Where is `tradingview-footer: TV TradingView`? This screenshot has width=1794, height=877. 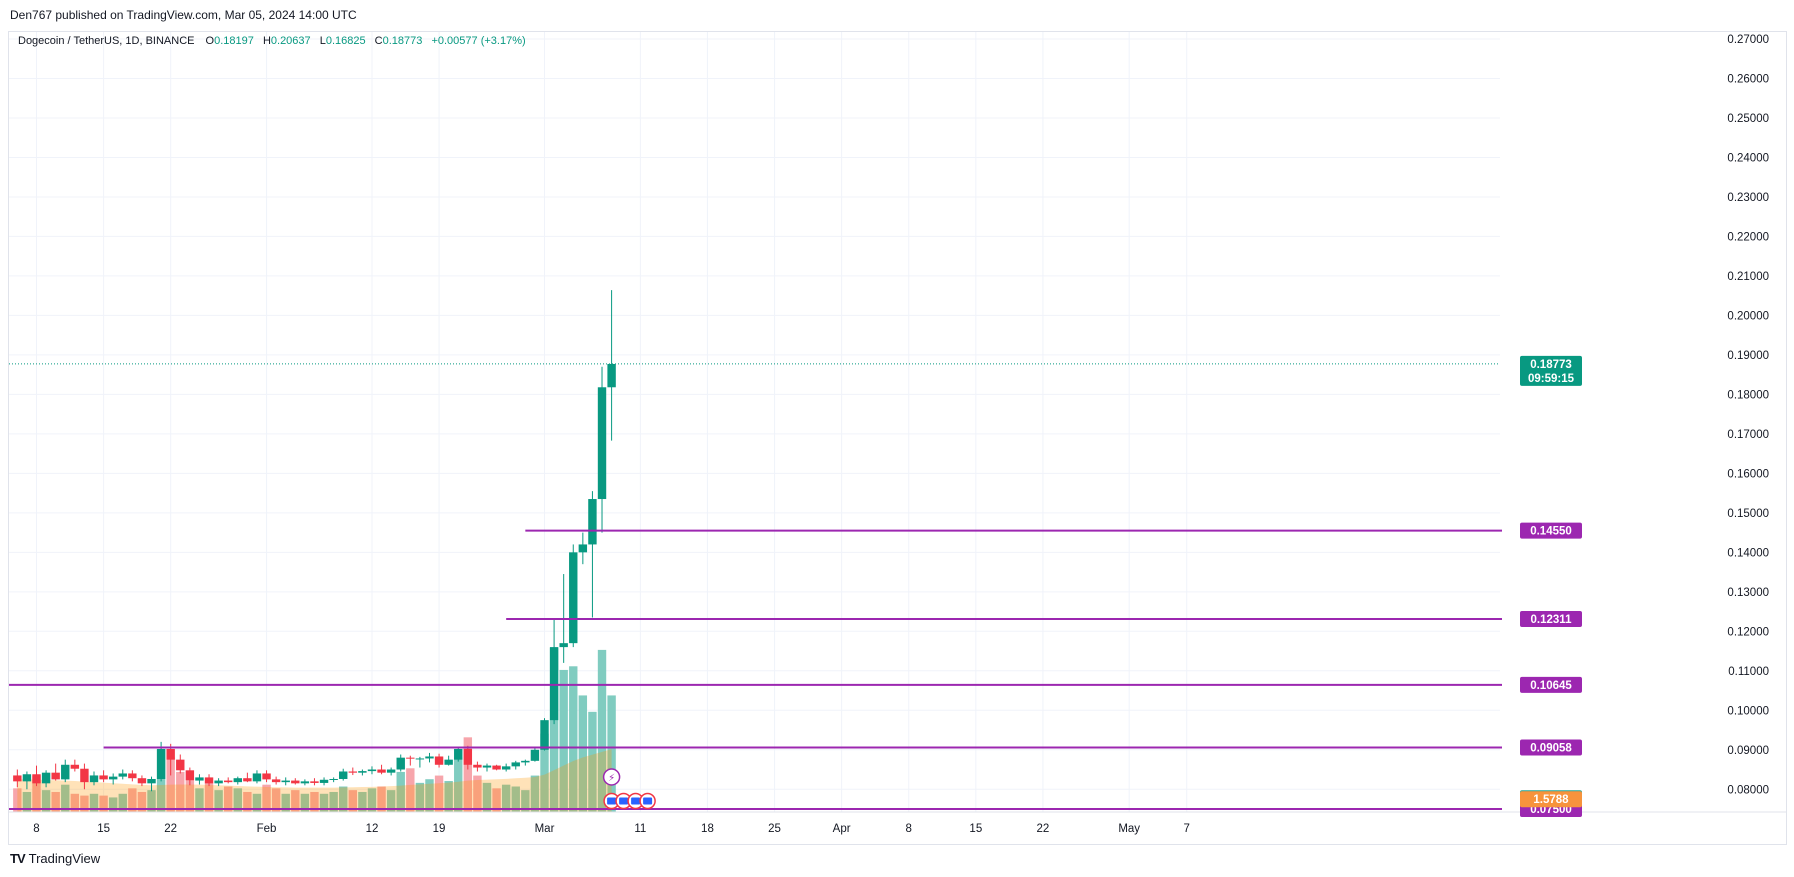 tradingview-footer: TV TradingView is located at coordinates (55, 858).